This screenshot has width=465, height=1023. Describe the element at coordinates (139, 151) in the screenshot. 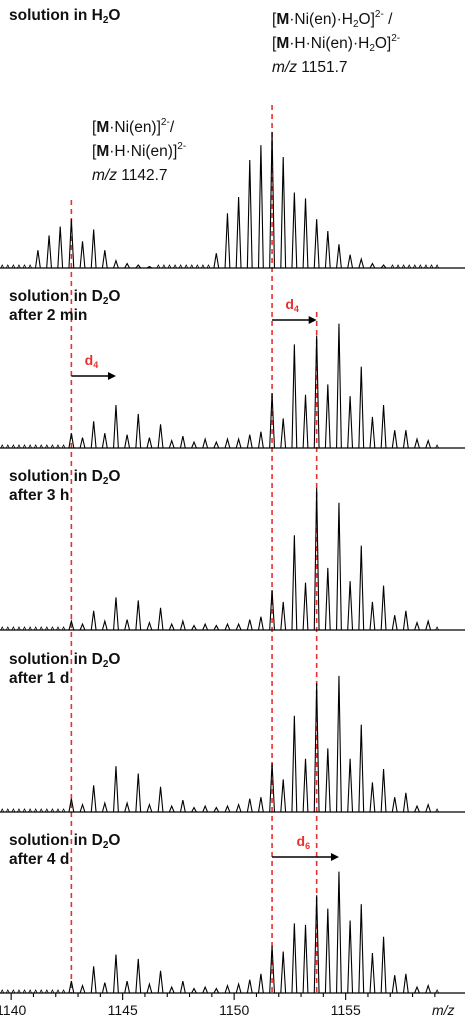

I see `annotation-line2: [M·H·Ni(en)]2-` at that location.